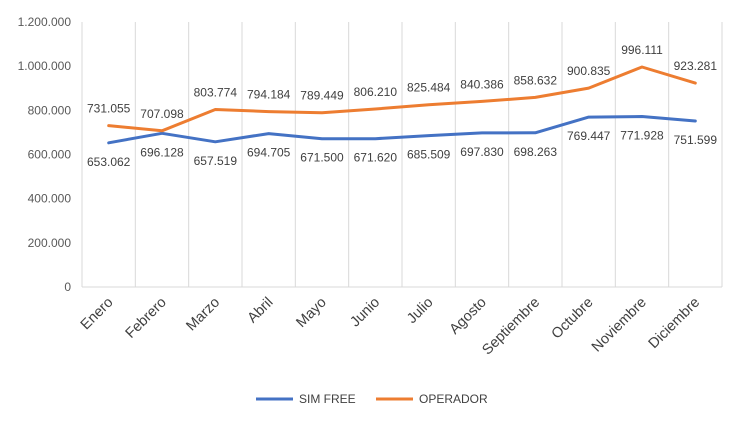  Describe the element at coordinates (162, 152) in the screenshot. I see `data-label: 696.128` at that location.